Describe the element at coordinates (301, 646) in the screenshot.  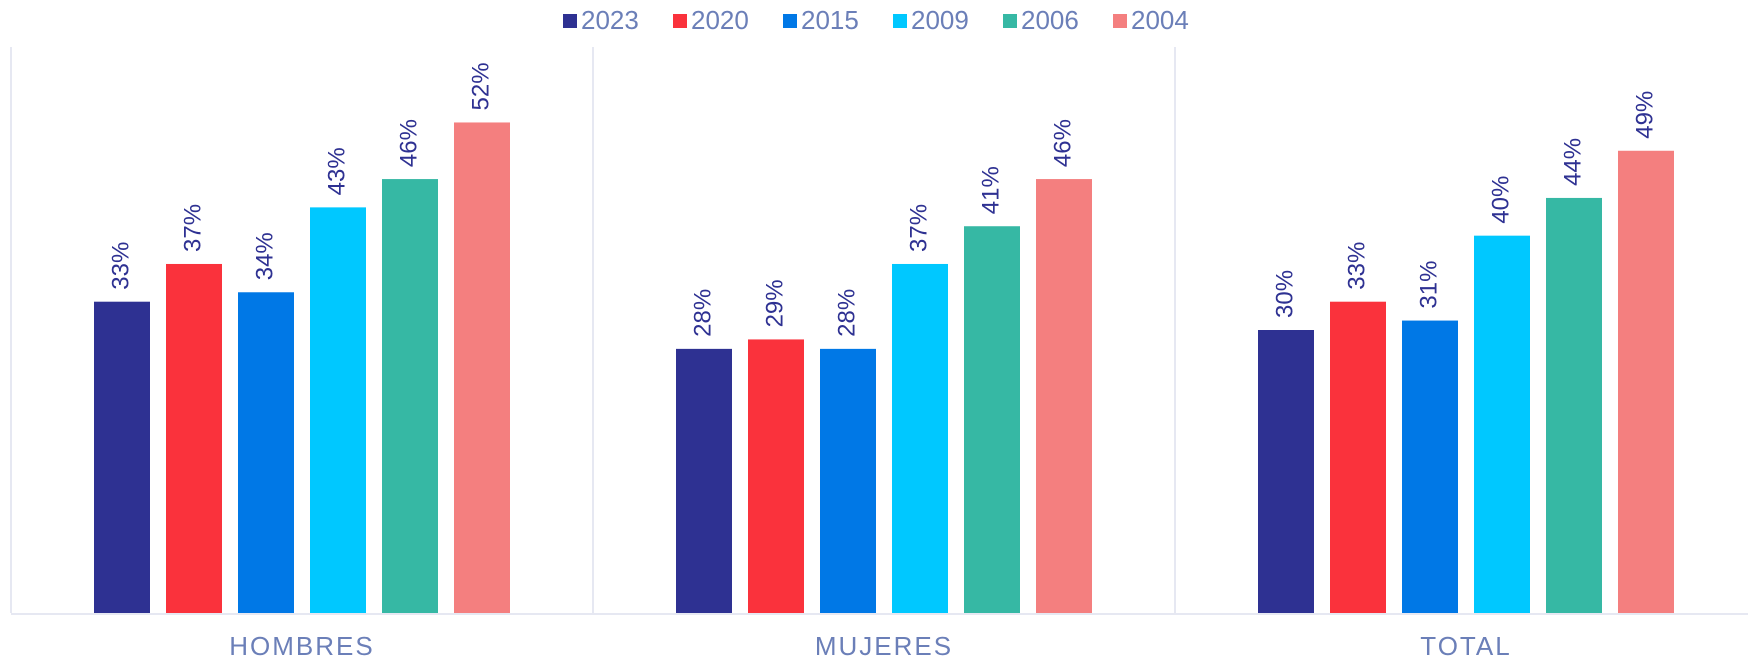
I see `x-tick-label: HOMBRES` at that location.